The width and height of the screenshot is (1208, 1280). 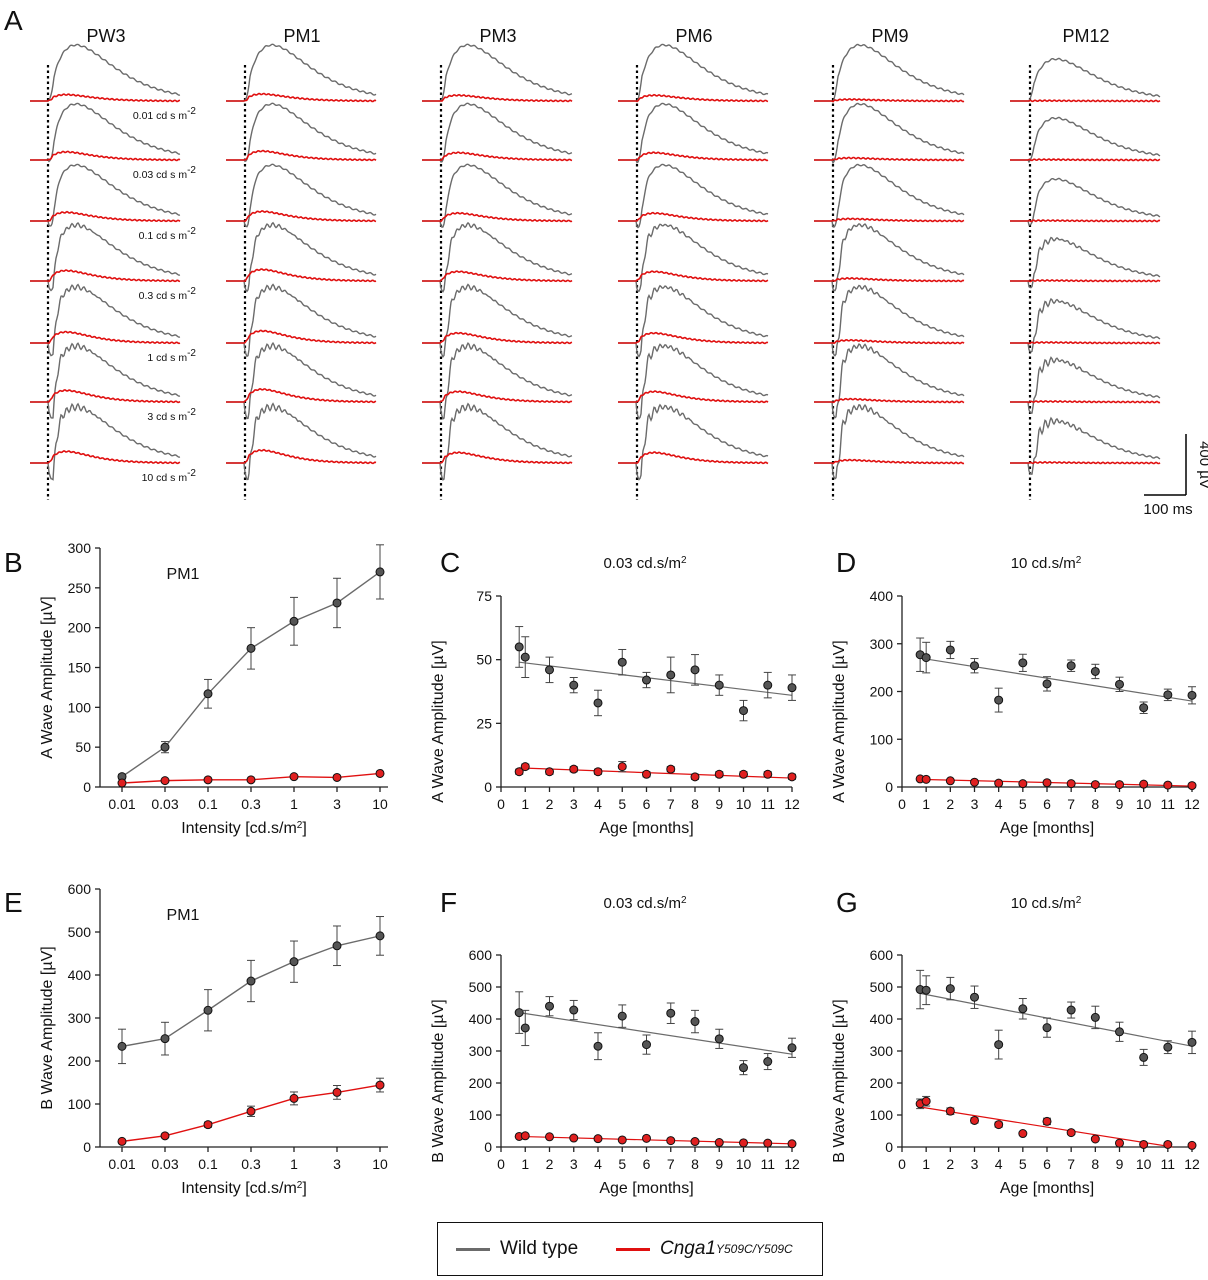 I want to click on y-axis-label: A Wave Amplitude [µV], so click(x=438, y=721).